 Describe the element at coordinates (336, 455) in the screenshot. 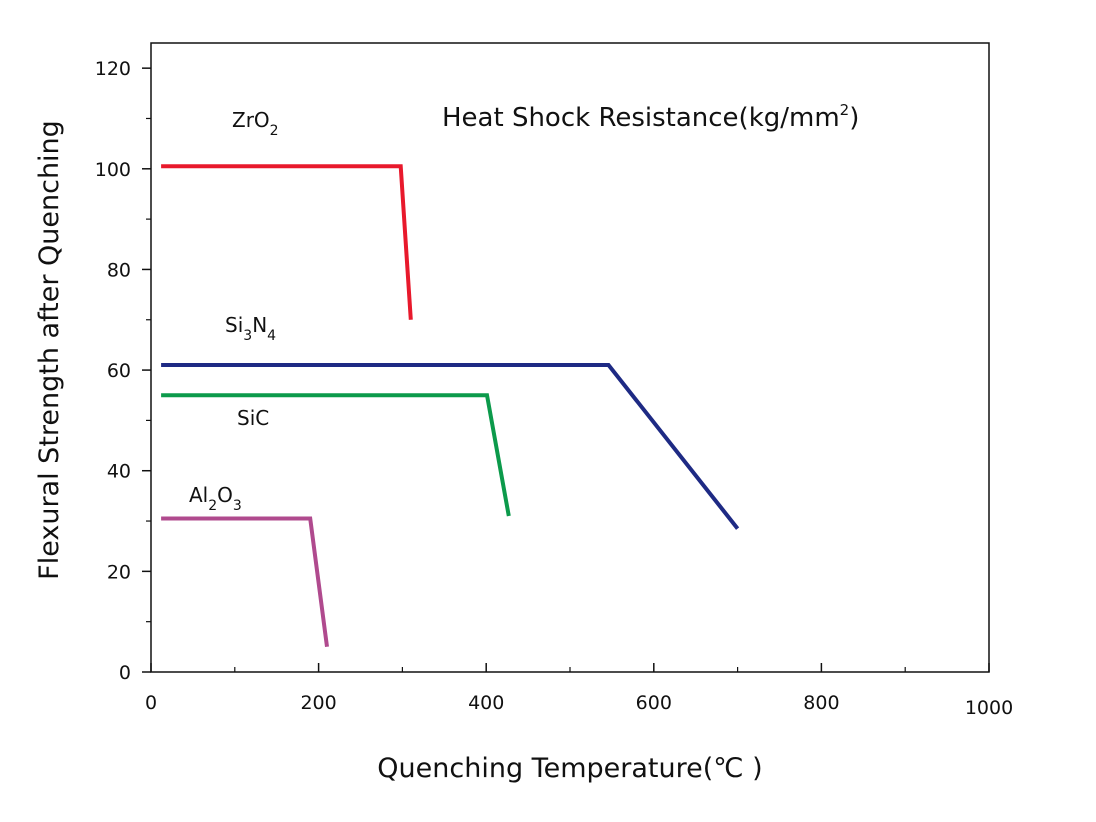

I see `series-line-sic` at that location.